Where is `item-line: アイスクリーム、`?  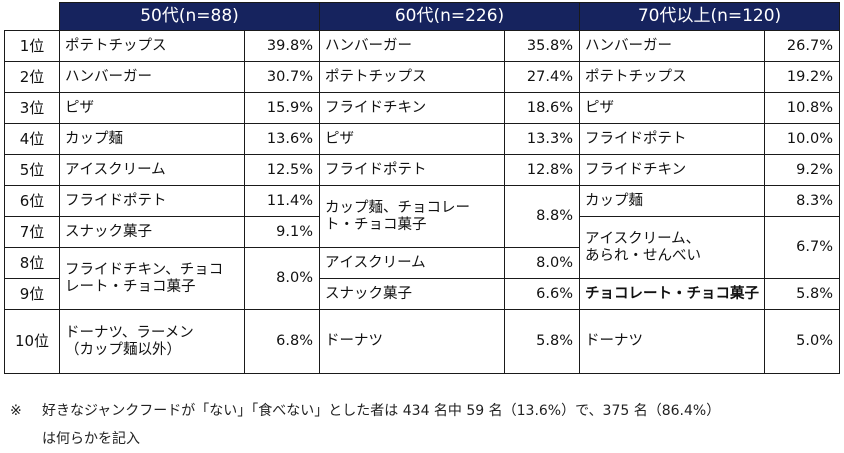
item-line: アイスクリーム、 is located at coordinates (643, 238).